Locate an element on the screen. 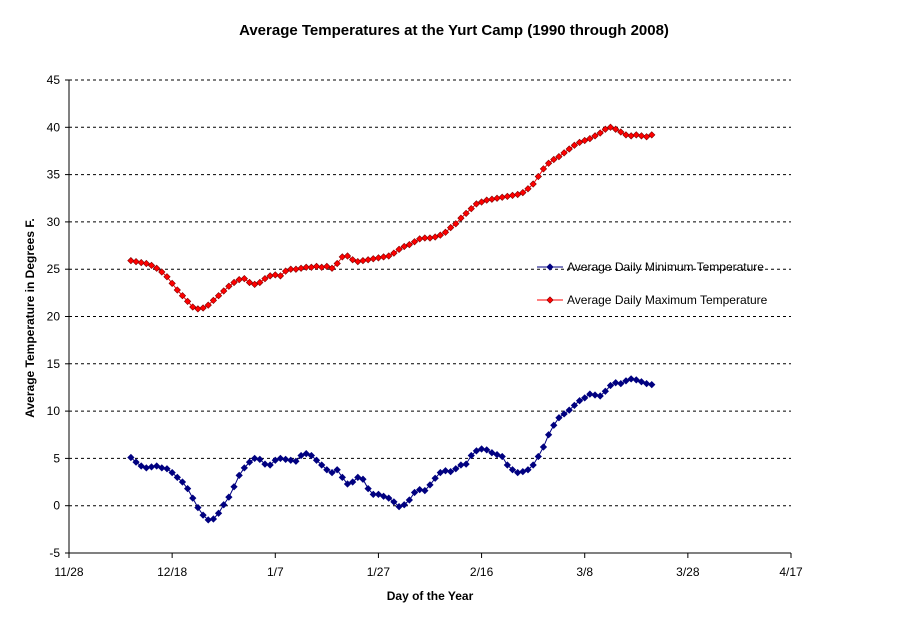 The width and height of the screenshot is (908, 623). x-tick-labels: 11/28 12/18 1/7 1/27 2/16 3/8 3/28 4/17 is located at coordinates (428, 572).